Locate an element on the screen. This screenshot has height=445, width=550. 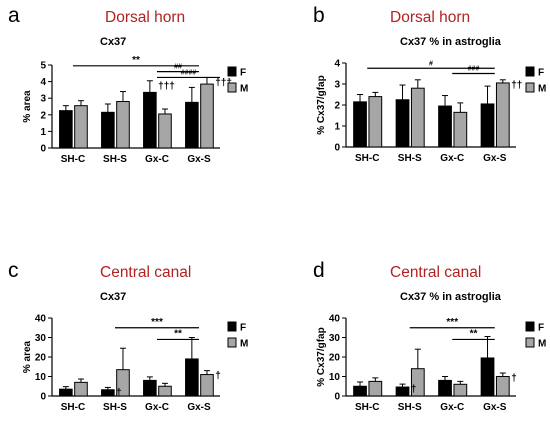
y-tick-label: 20 is located at coordinates (335, 358).